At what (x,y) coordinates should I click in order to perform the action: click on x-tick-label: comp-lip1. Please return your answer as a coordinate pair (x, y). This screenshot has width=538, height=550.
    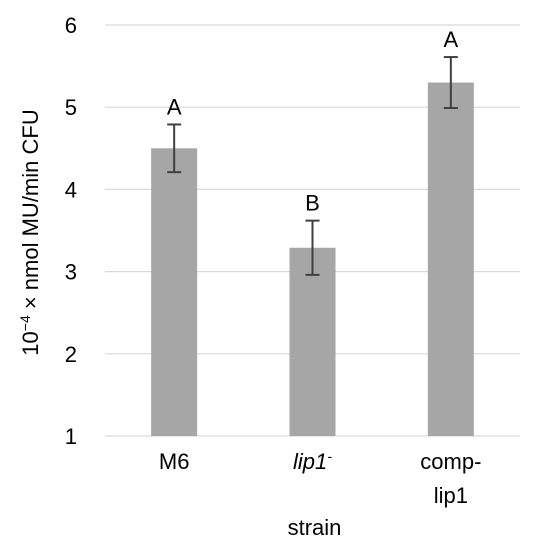
    Looking at the image, I should click on (450, 478).